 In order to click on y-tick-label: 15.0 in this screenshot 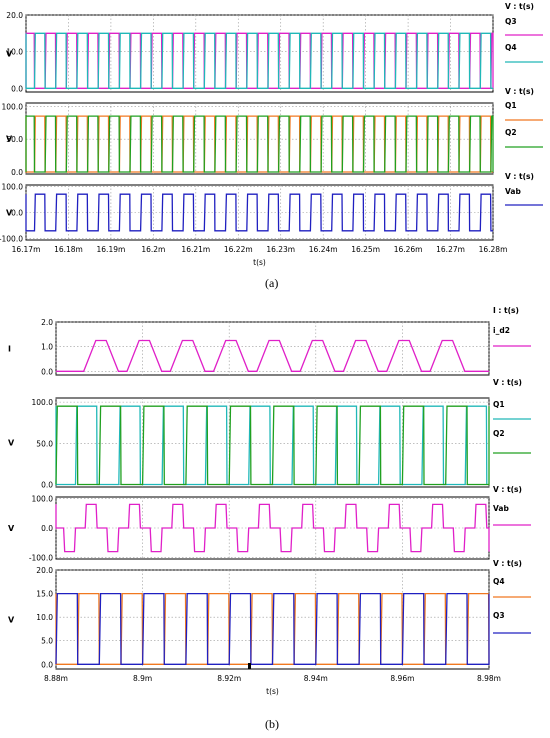, I will do `click(44, 594)`.